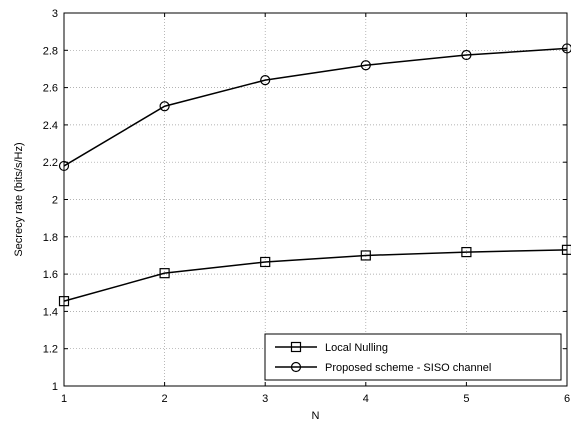 This screenshot has width=571, height=423. I want to click on legend-entry: Proposed scheme - SISO channel, so click(383, 367).